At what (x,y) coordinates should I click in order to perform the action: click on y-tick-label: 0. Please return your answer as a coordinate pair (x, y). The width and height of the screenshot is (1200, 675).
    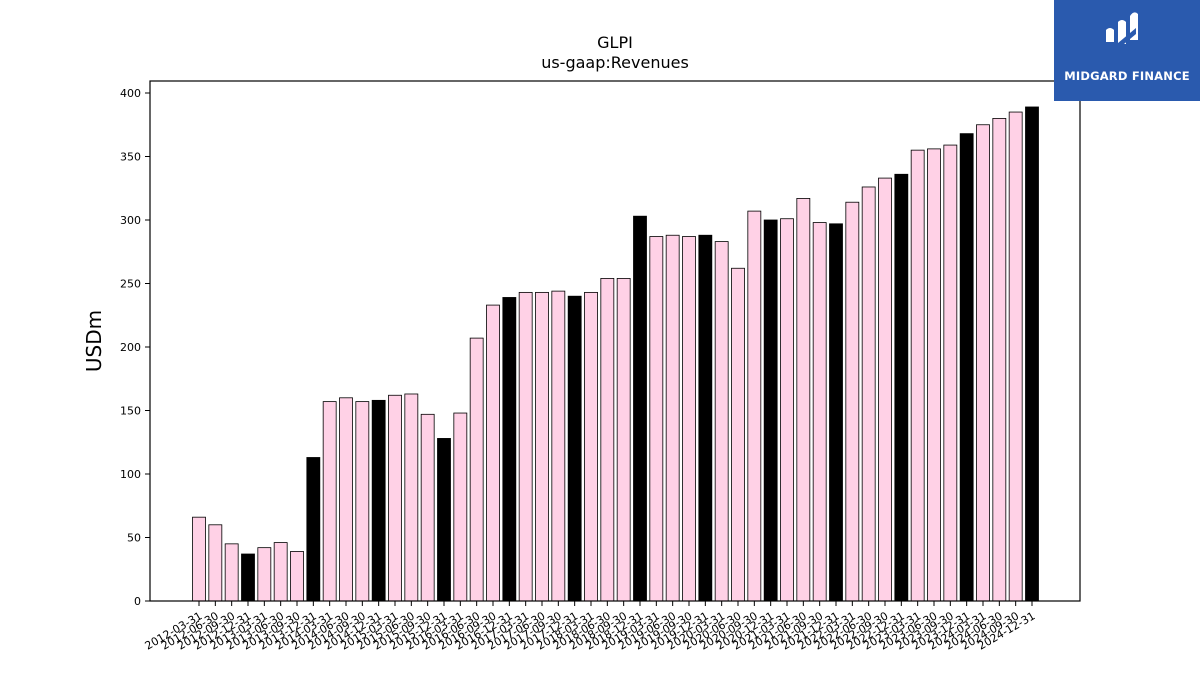
    Looking at the image, I should click on (137, 601).